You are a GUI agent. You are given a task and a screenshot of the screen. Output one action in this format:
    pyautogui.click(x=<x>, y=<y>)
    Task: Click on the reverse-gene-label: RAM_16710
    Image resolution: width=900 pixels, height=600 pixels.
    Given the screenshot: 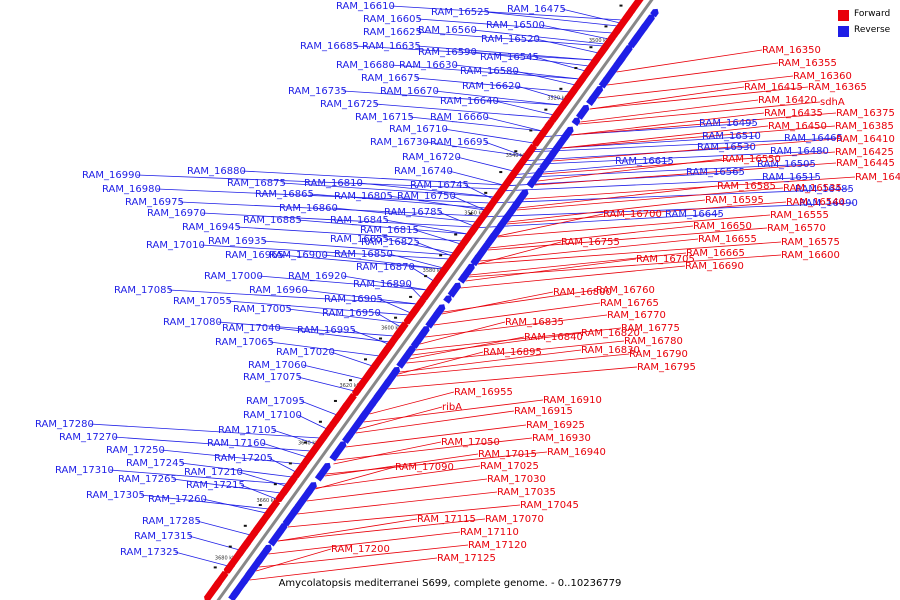 What is the action you would take?
    pyautogui.click(x=418, y=129)
    